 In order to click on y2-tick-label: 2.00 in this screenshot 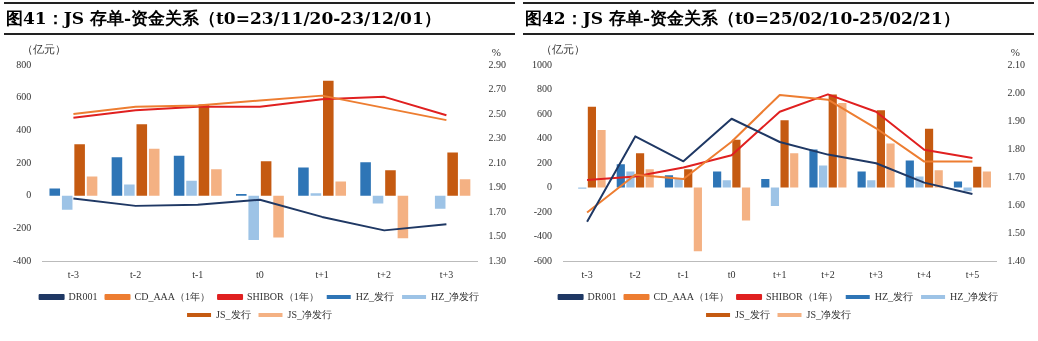, I will do `click(1016, 92)`.